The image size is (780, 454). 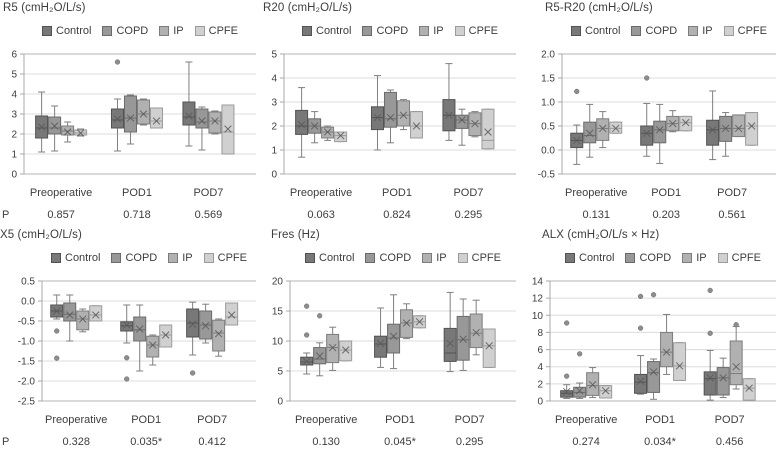 I want to click on p-value: 0.274, so click(x=586, y=442).